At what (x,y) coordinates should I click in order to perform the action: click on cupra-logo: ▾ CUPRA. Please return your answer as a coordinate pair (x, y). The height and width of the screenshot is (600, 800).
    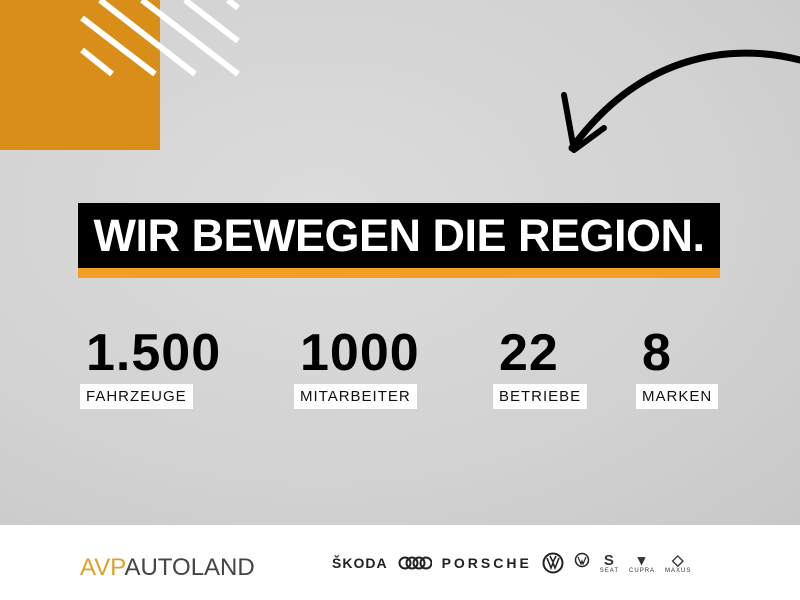
    Looking at the image, I should click on (642, 562).